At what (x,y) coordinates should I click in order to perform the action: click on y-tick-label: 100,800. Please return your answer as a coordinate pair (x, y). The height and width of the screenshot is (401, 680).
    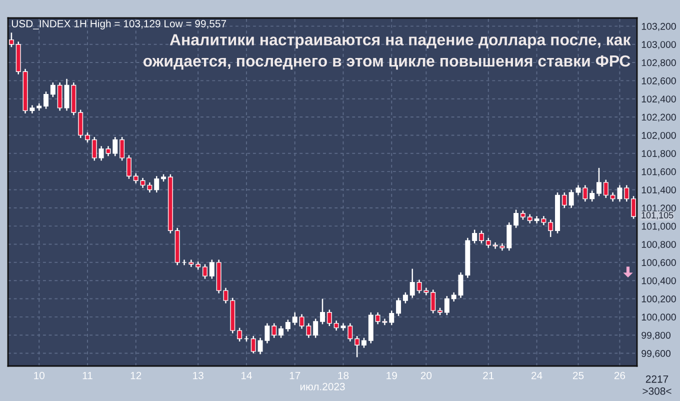
    Looking at the image, I should click on (659, 245).